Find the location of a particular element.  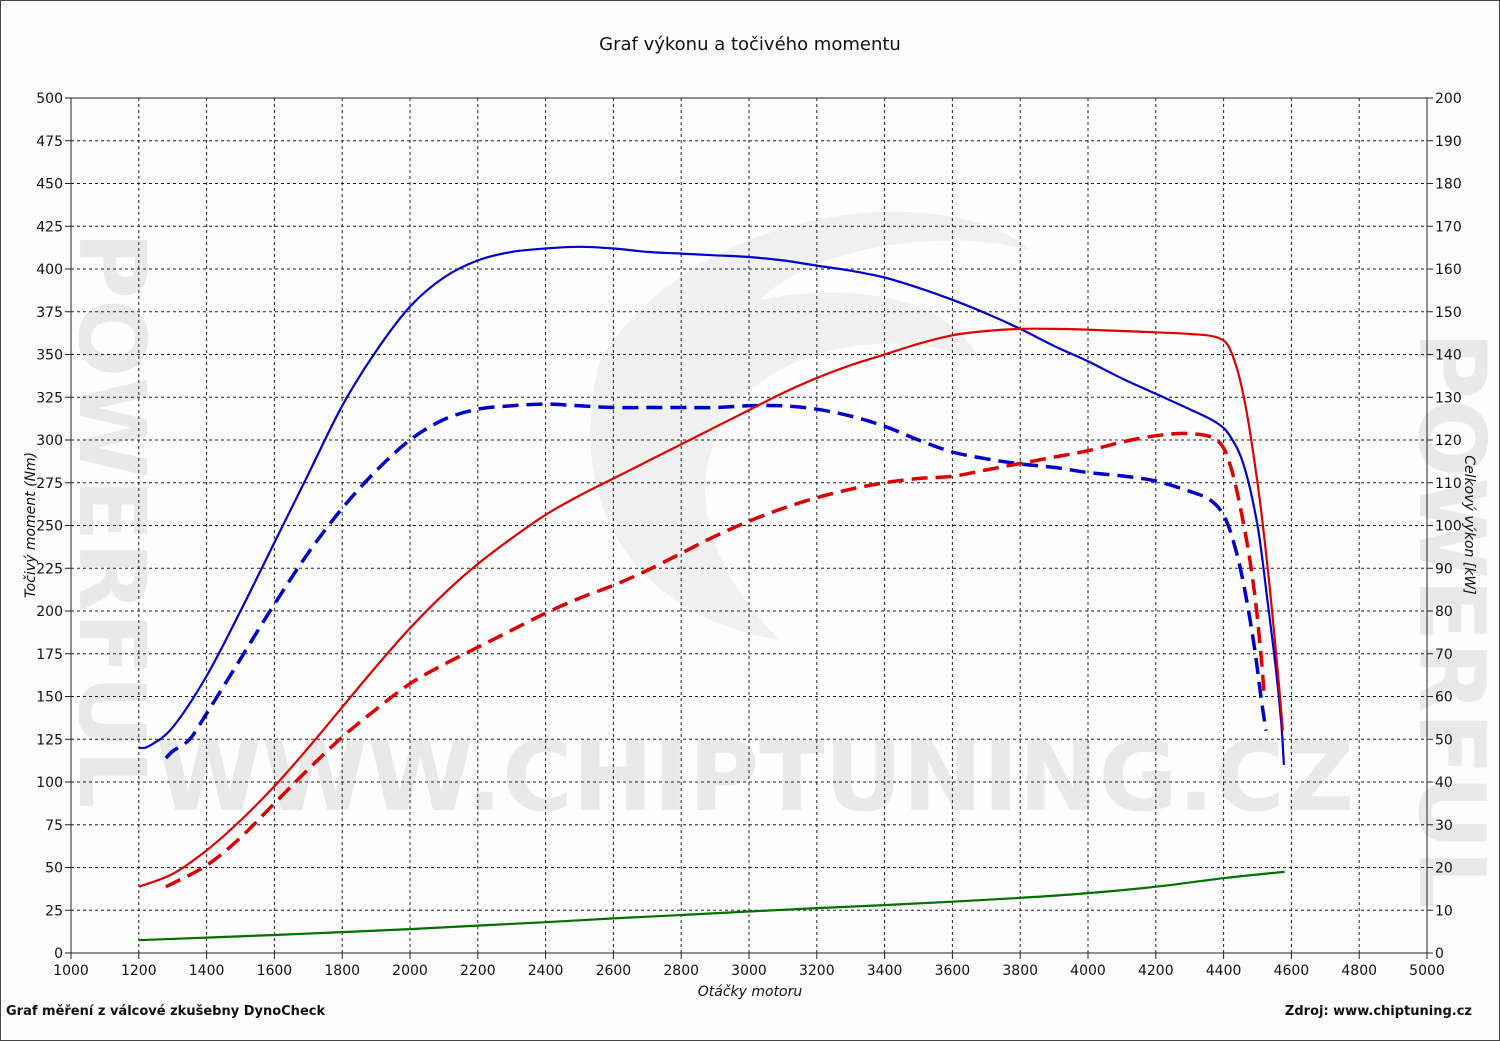

y-left-tick-label: 375 is located at coordinates (49, 313).